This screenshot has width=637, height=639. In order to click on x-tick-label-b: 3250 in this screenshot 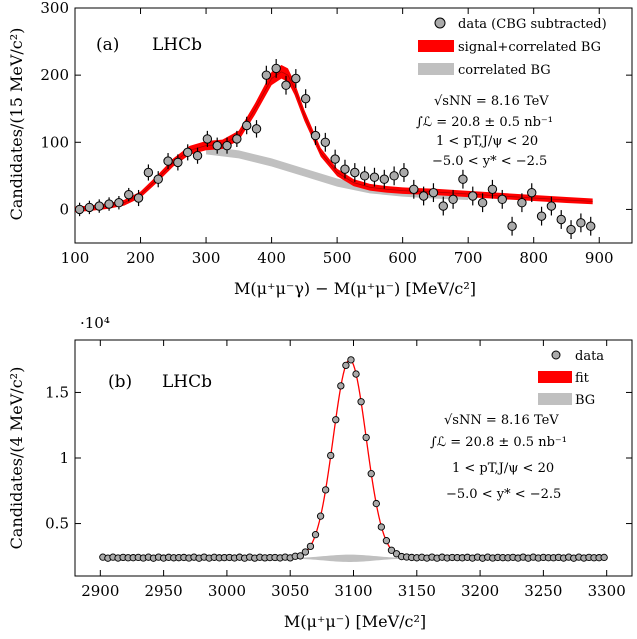, I will do `click(543, 591)`.